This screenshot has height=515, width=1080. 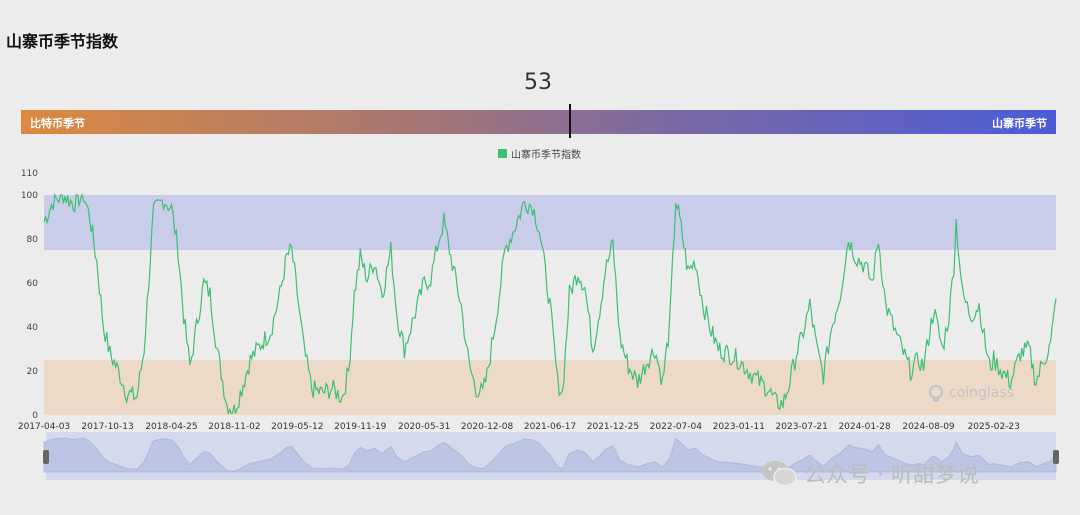 I want to click on legend-swatch, so click(x=502, y=153).